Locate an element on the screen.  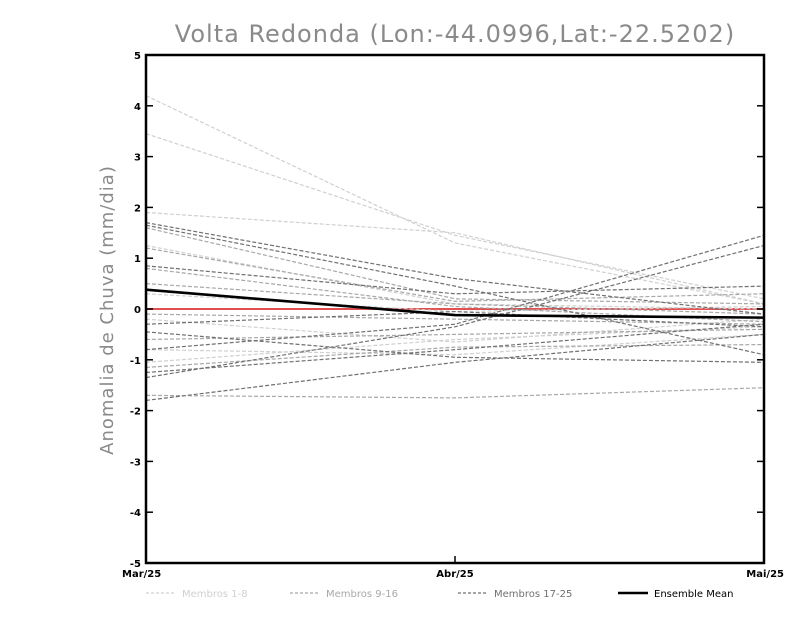
y-tick-label: 1 is located at coordinates (137, 259).